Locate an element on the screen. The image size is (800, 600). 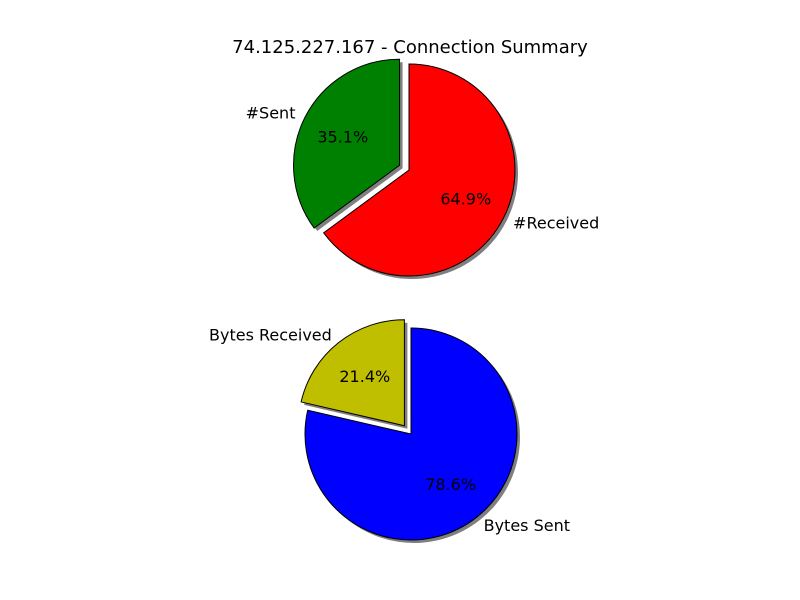
wedge-label-bytes-received: Bytes Received is located at coordinates (270, 334).